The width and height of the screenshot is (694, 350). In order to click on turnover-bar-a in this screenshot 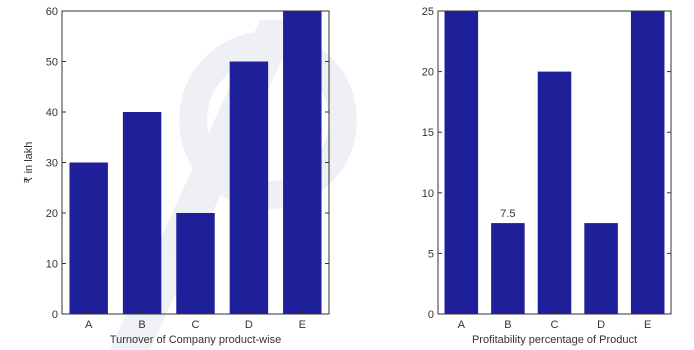, I will do `click(88, 238)`.